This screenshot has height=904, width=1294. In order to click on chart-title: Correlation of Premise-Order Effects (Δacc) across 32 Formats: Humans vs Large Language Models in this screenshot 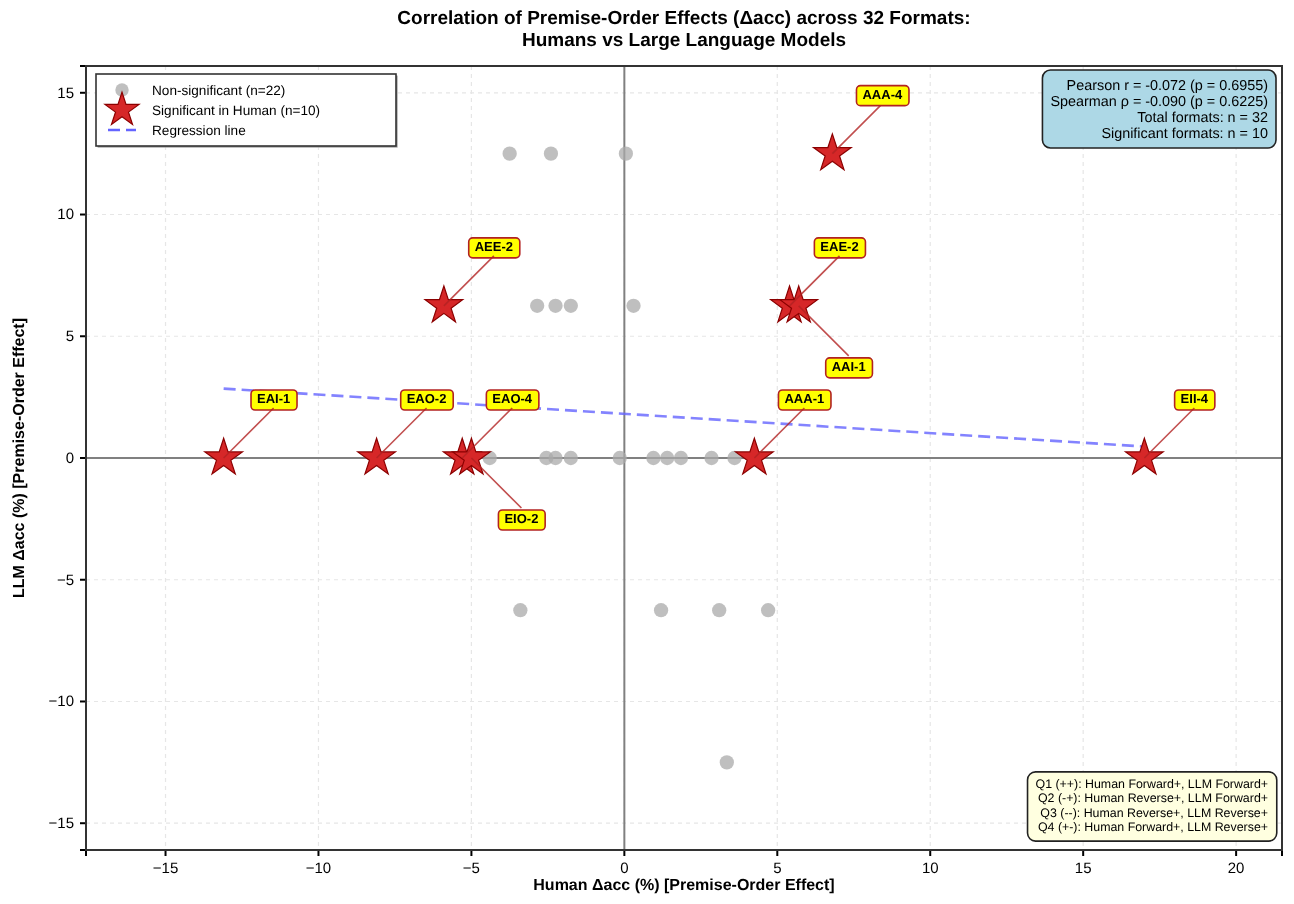, I will do `click(684, 30)`.